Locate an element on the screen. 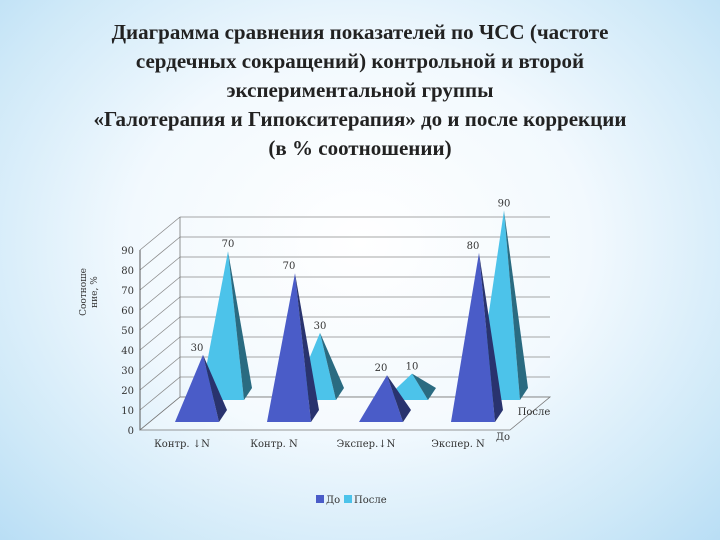 The width and height of the screenshot is (720, 540). y-tick-label: 30 is located at coordinates (127, 371).